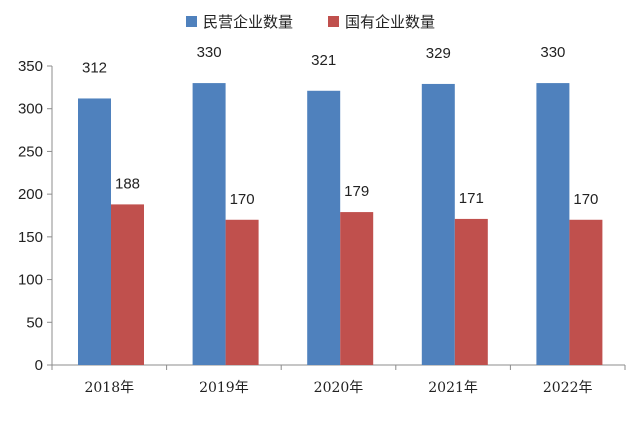  I want to click on x-tick-label: 2020年, so click(339, 388).